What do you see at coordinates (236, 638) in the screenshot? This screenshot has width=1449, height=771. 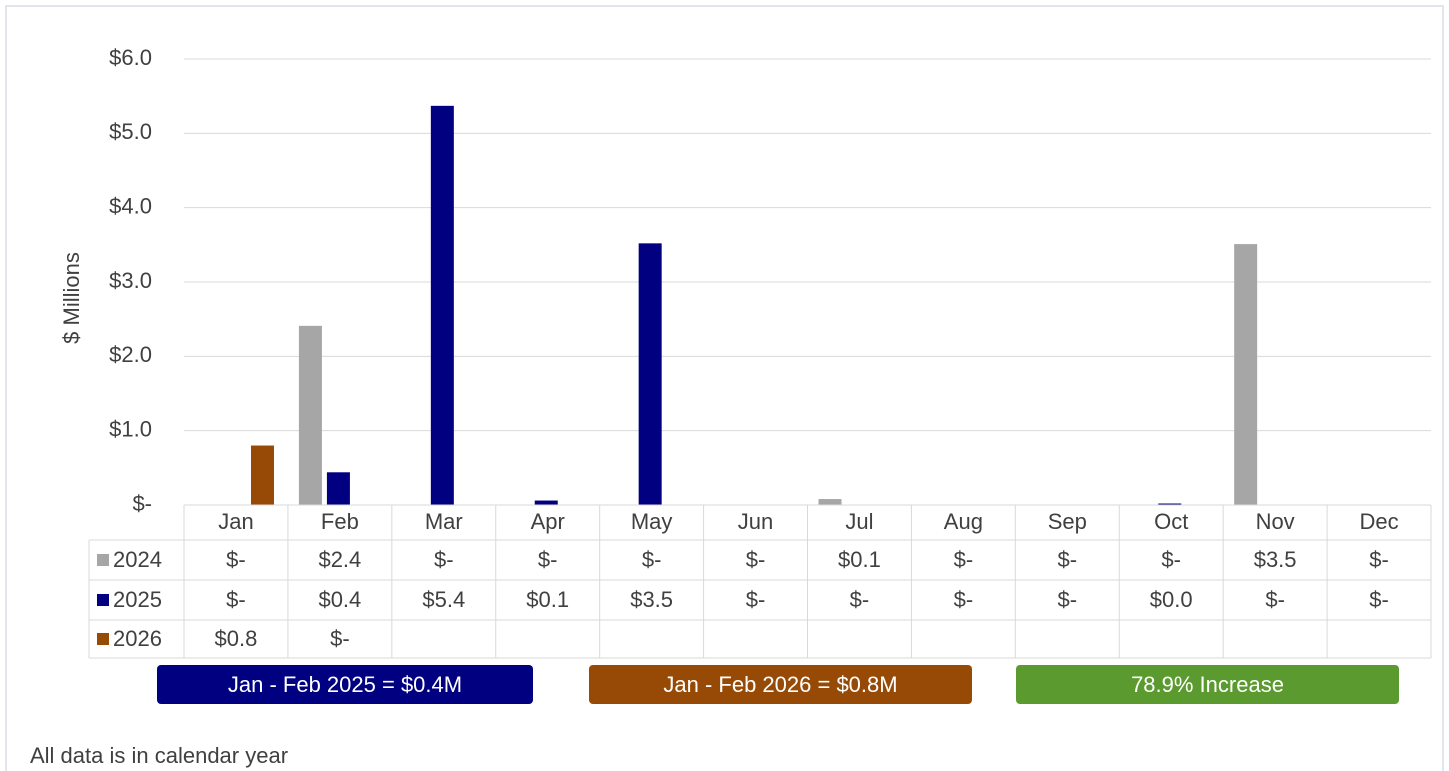 I see `table-cell: $0.8` at bounding box center [236, 638].